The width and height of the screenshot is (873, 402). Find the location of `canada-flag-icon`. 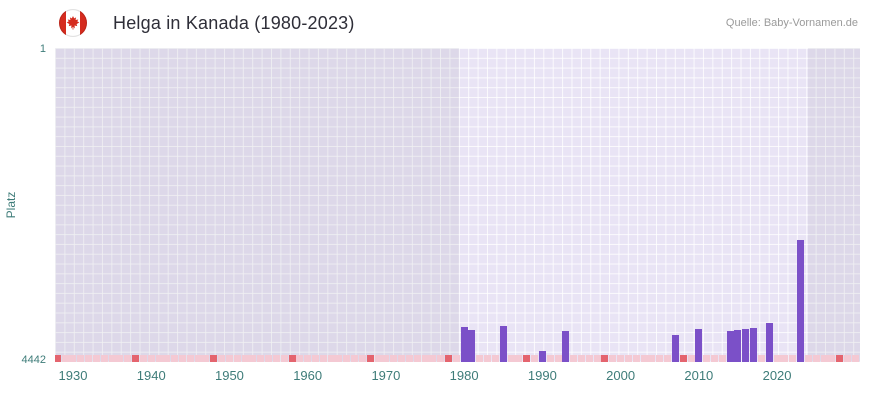

canada-flag-icon is located at coordinates (73, 23).